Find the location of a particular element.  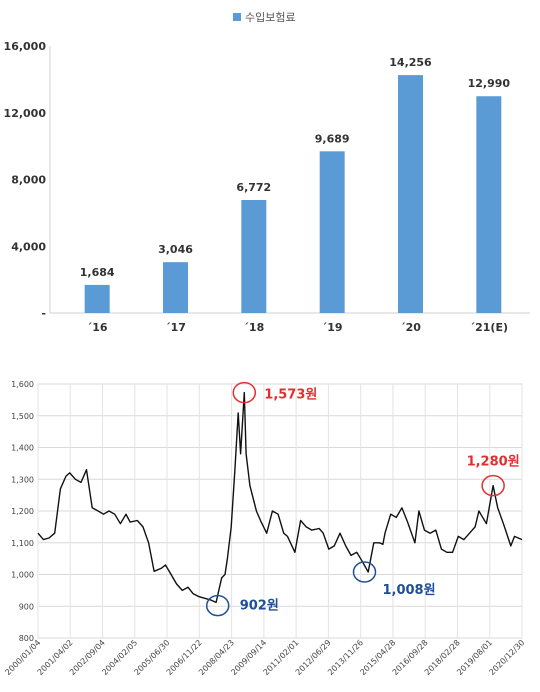

bar-value-label: 12,990 is located at coordinates (489, 83).